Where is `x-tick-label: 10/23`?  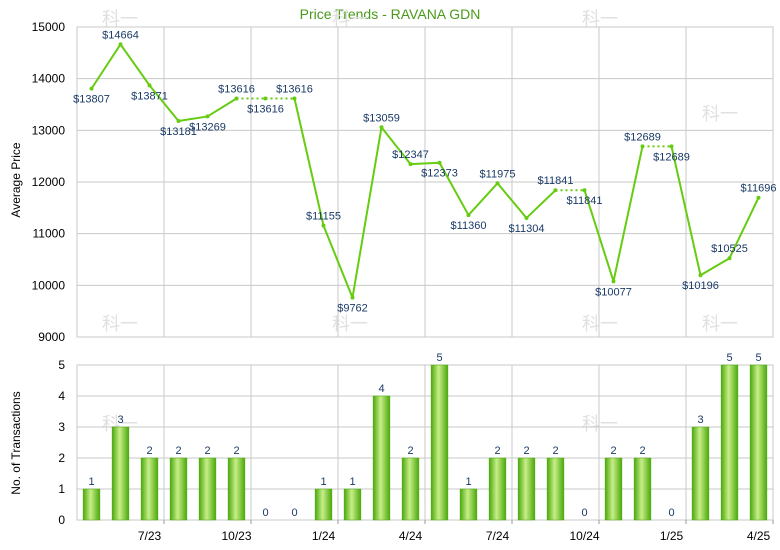
x-tick-label: 10/23 is located at coordinates (236, 536).